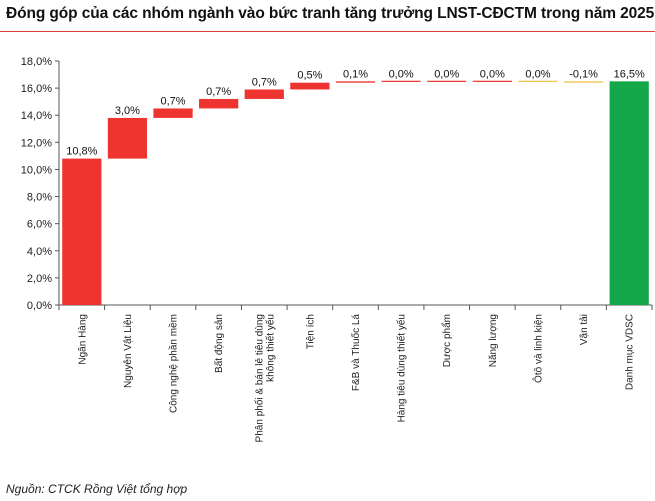  What do you see at coordinates (39, 225) in the screenshot?
I see `y-tick-label: 6,0%` at bounding box center [39, 225].